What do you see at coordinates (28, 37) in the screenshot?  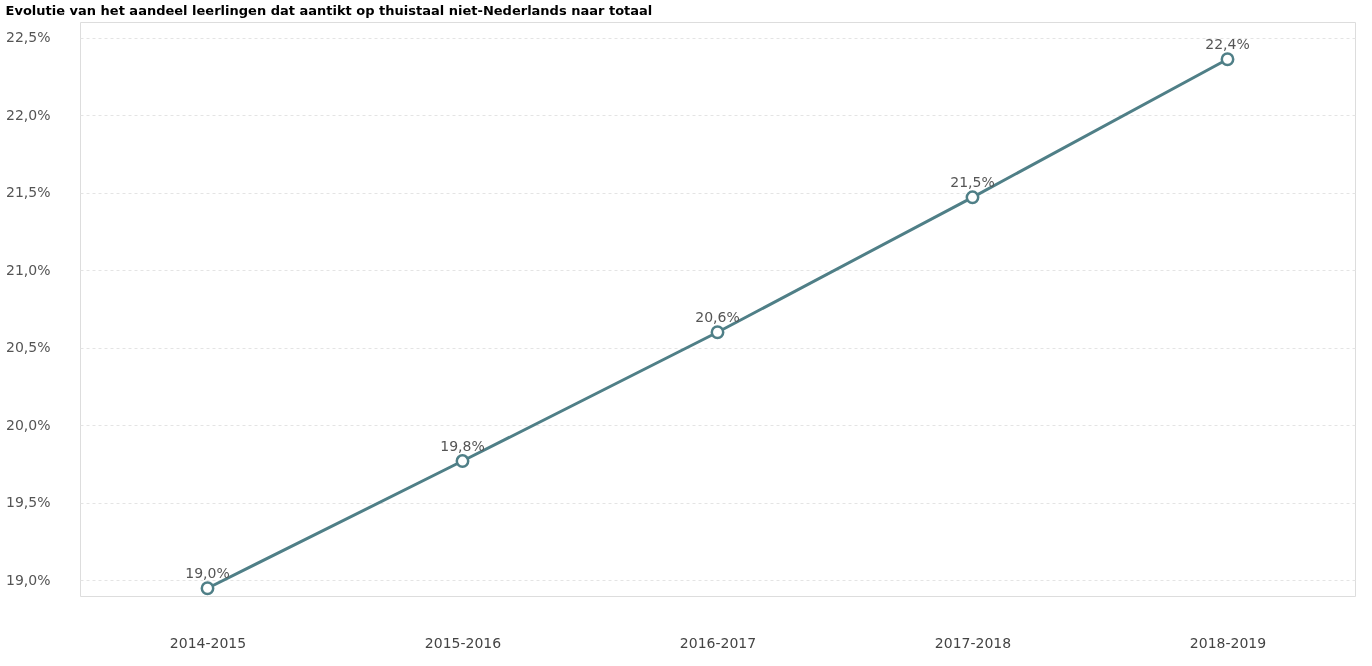 I see `y-tick-label: 22,5%` at bounding box center [28, 37].